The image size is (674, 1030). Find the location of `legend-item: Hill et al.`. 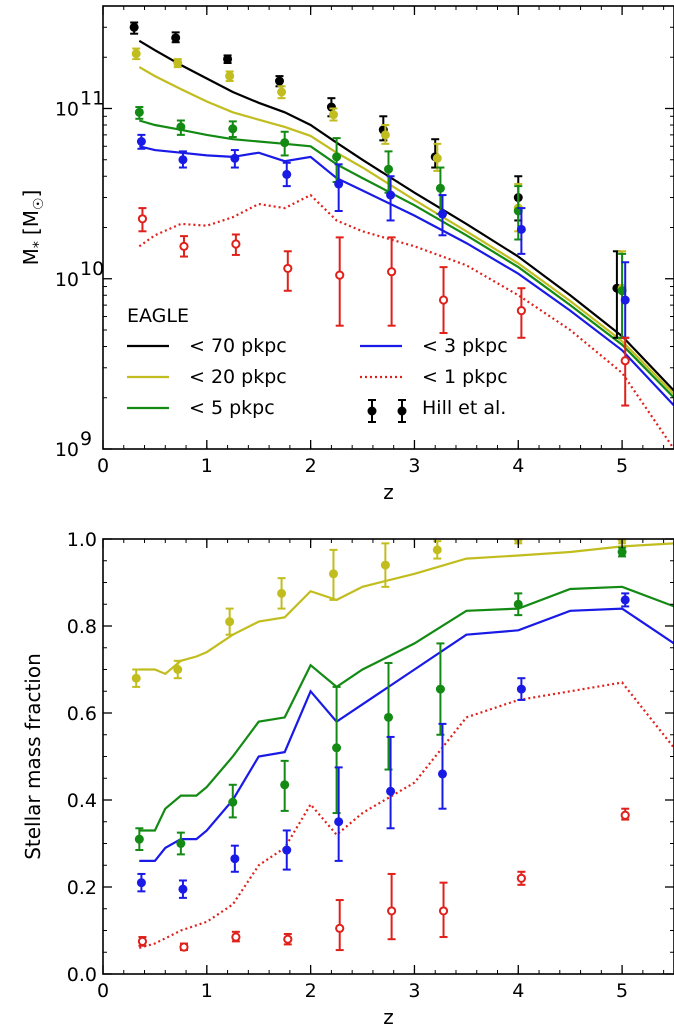

legend-item: Hill et al. is located at coordinates (436, 410).